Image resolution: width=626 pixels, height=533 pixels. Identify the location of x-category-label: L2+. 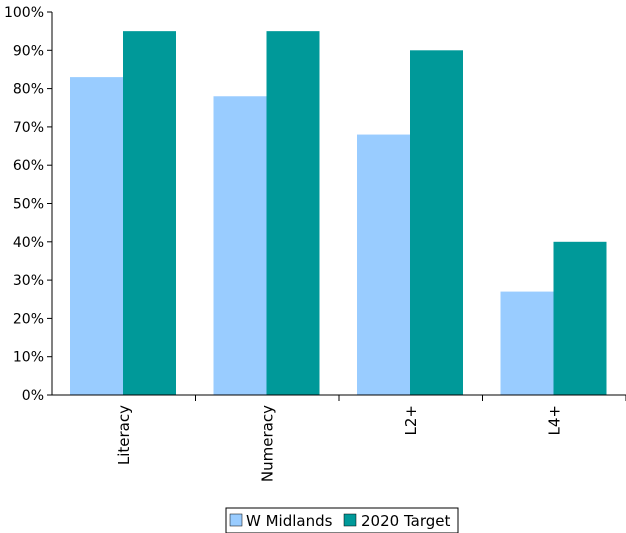
(411, 420).